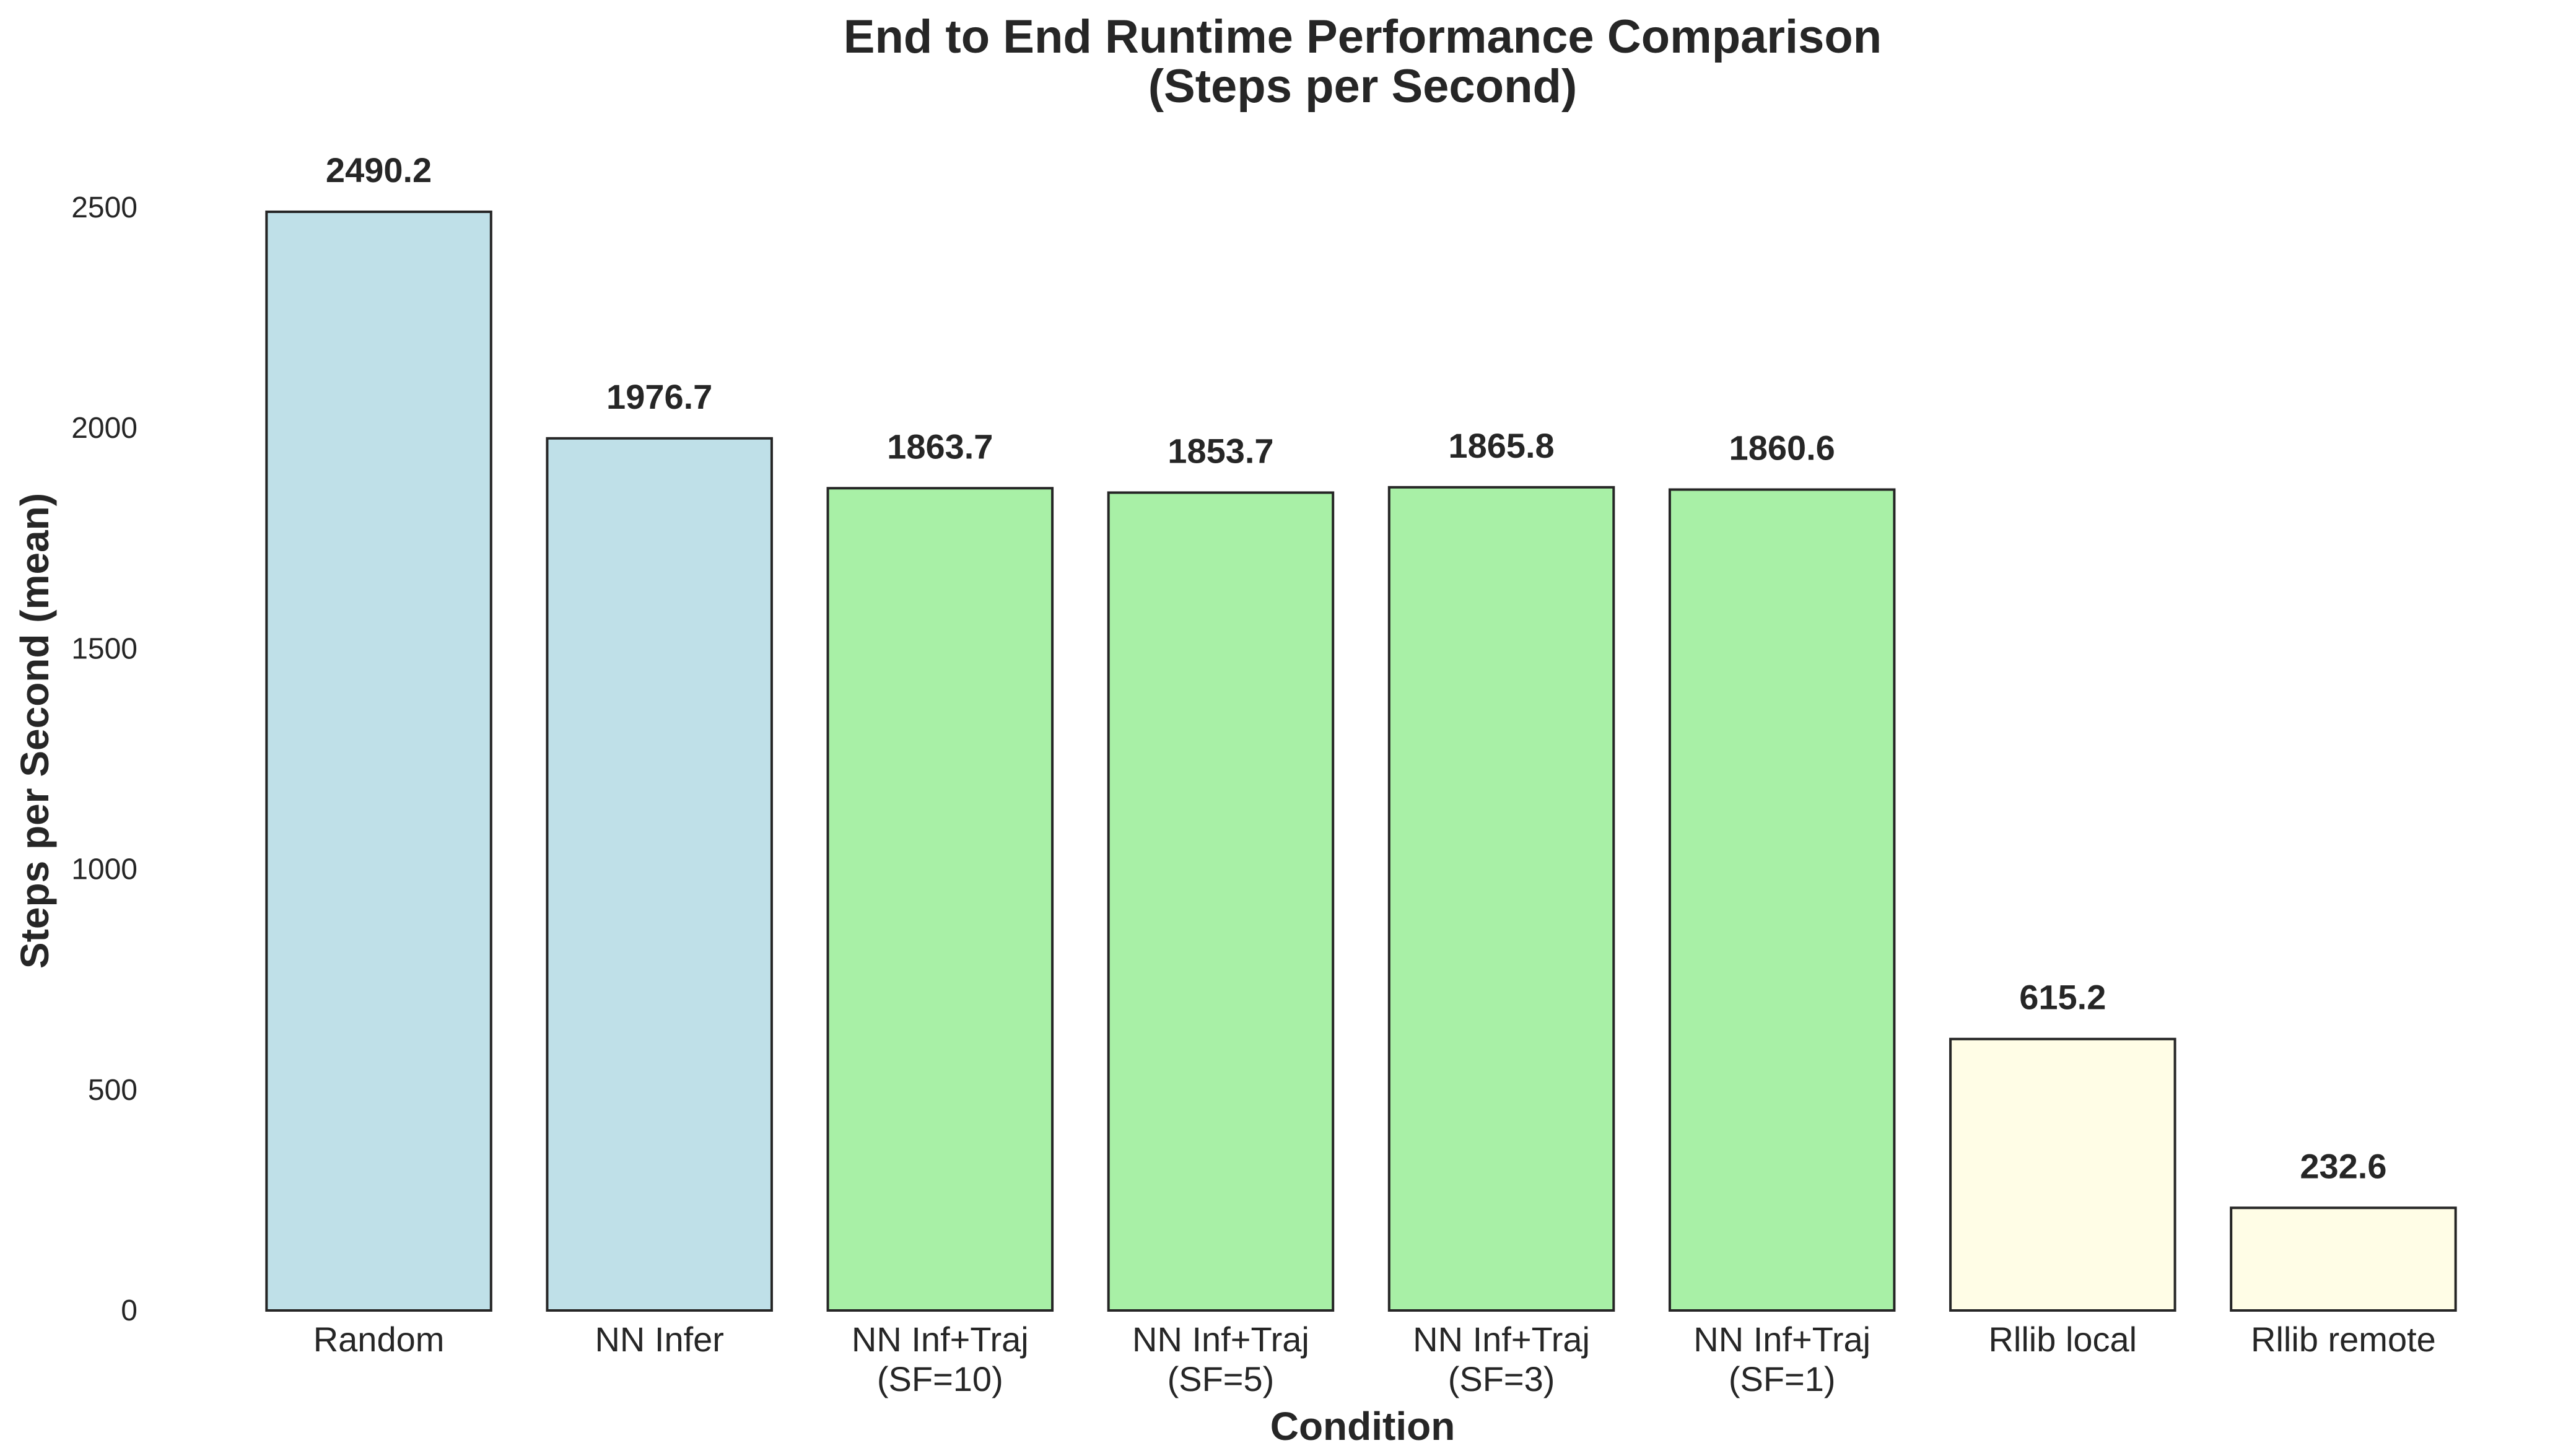 The width and height of the screenshot is (2571, 1456). What do you see at coordinates (104, 208) in the screenshot?
I see `y-tick-label: 2500` at bounding box center [104, 208].